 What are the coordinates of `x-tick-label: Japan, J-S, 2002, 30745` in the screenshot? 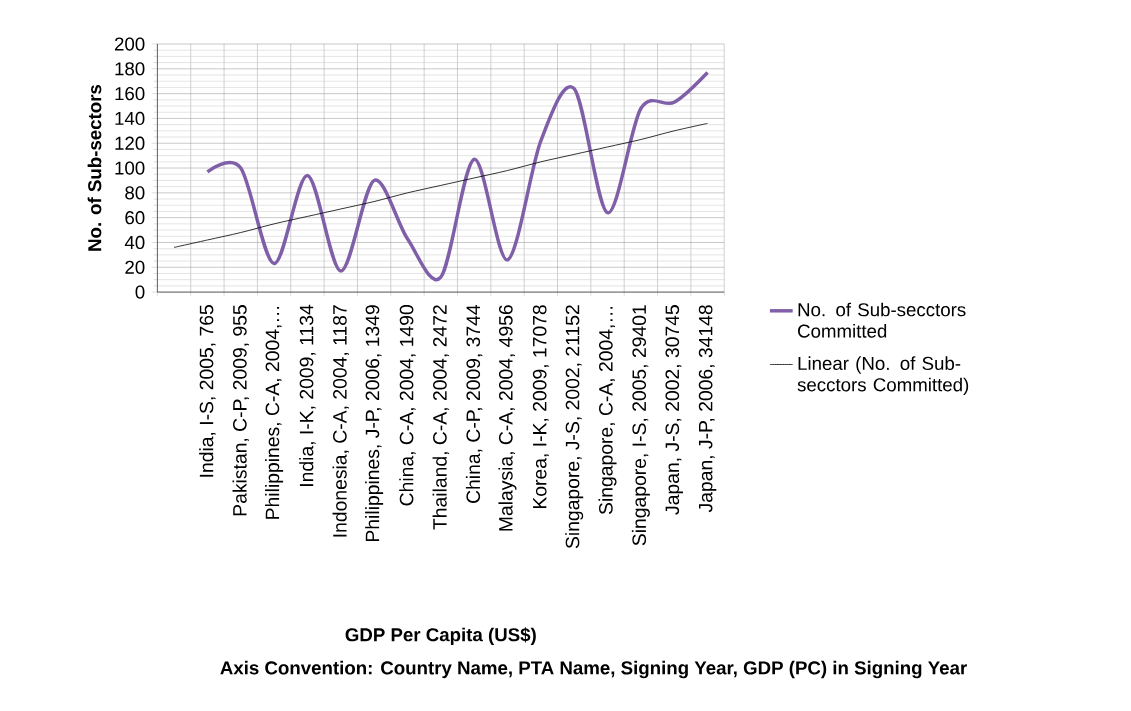 It's located at (674, 410).